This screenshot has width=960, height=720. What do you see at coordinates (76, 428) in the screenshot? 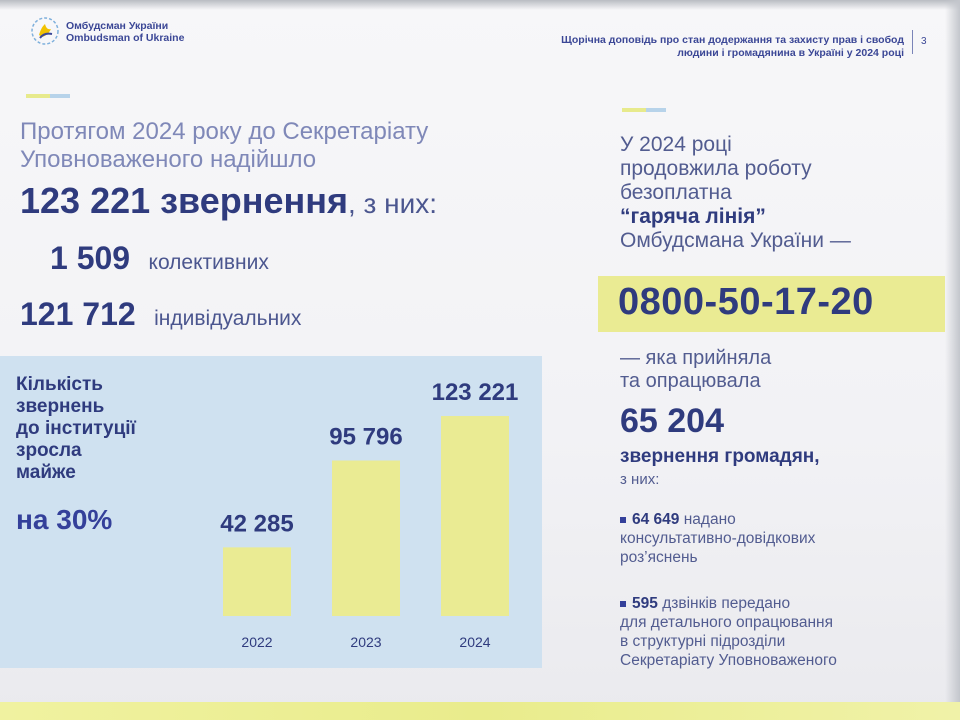
I see `caption-line3: до інституції` at bounding box center [76, 428].